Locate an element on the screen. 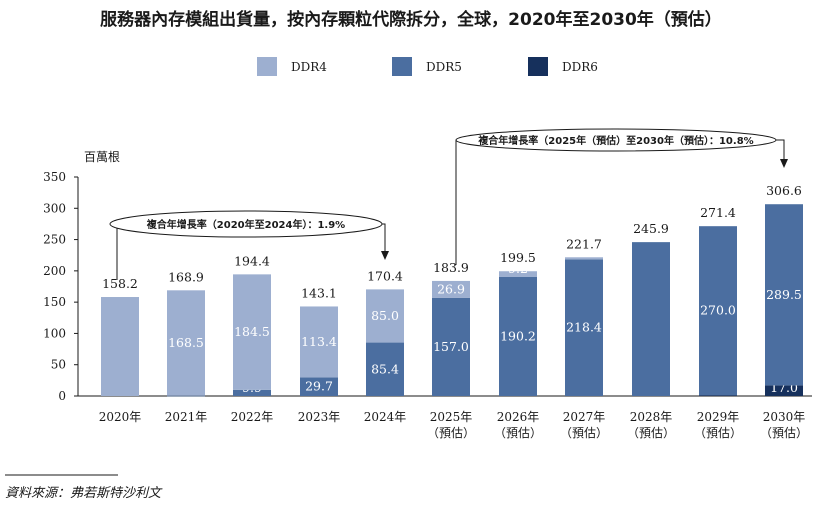 The height and width of the screenshot is (516, 822). x-tick-label: 2024年 is located at coordinates (385, 417).